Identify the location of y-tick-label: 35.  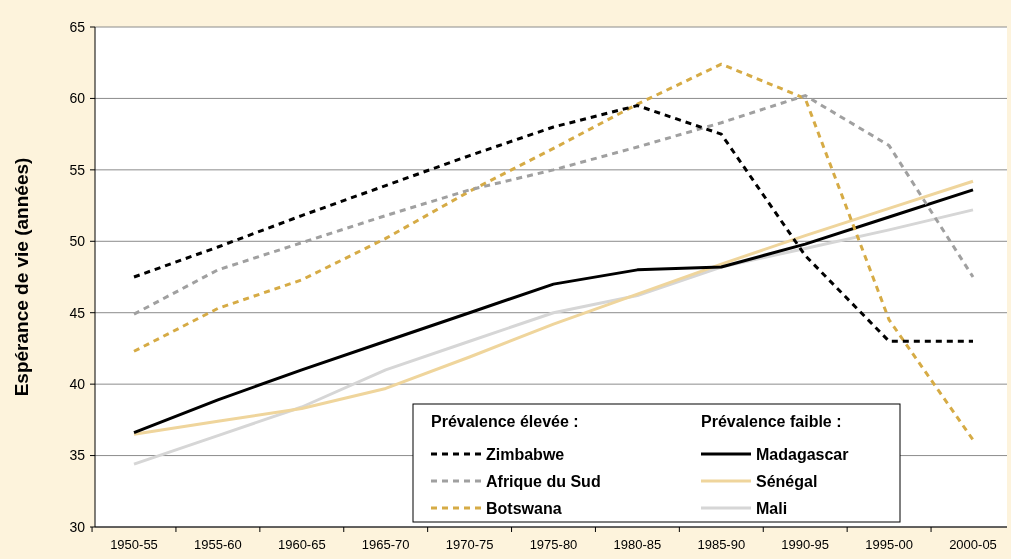
(77, 455).